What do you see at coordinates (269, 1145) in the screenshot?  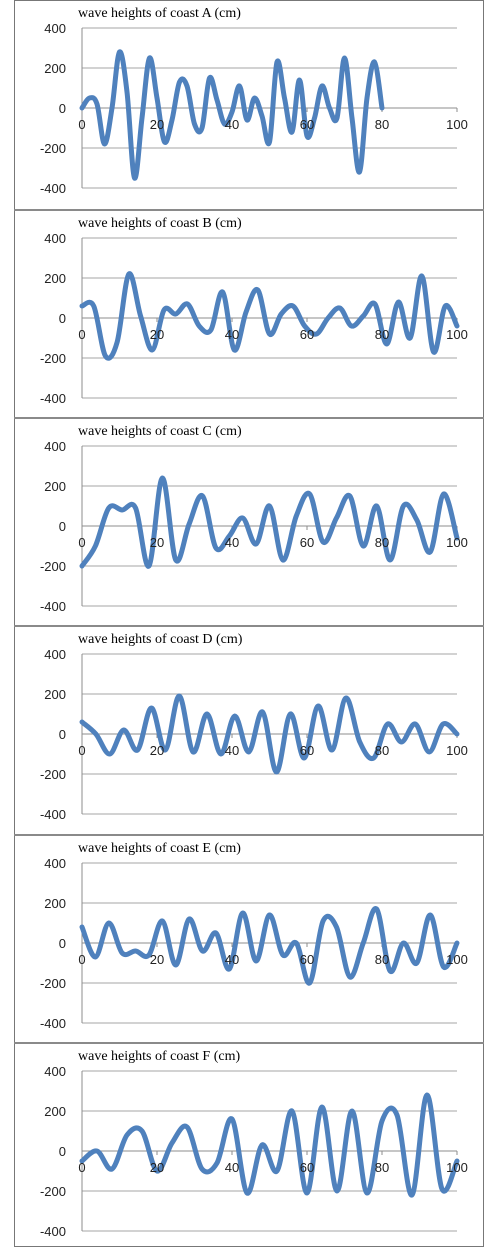 I see `series-line-coast-f` at bounding box center [269, 1145].